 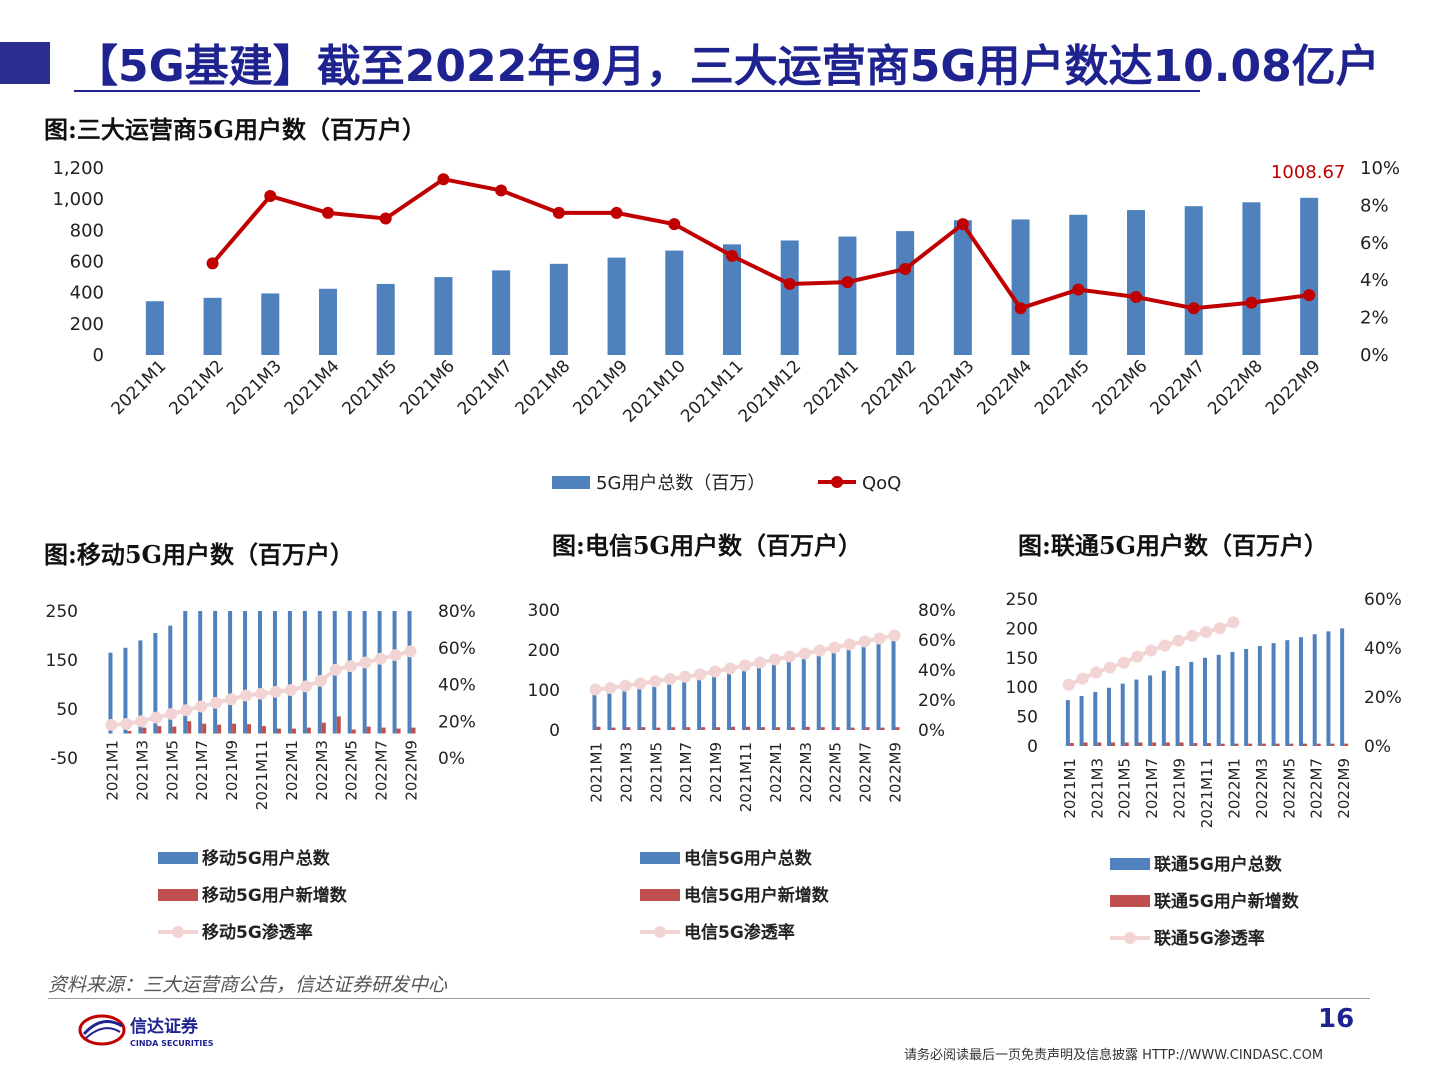 I want to click on left-axis-tick: 100, so click(x=1022, y=688).